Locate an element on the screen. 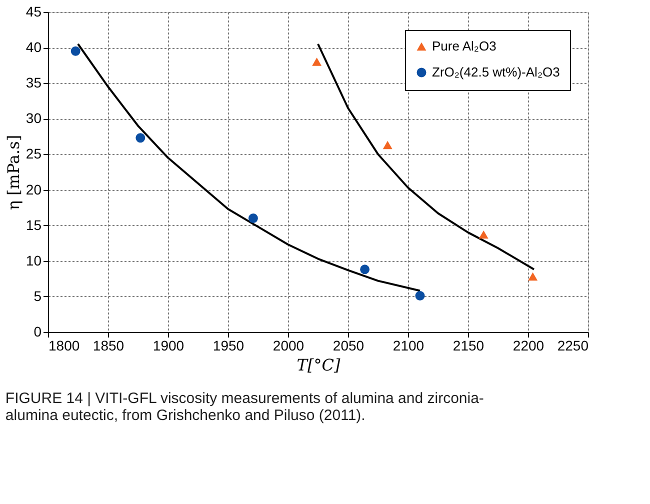 This screenshot has height=504, width=650. y-tick-label: 5 is located at coordinates (38, 296).